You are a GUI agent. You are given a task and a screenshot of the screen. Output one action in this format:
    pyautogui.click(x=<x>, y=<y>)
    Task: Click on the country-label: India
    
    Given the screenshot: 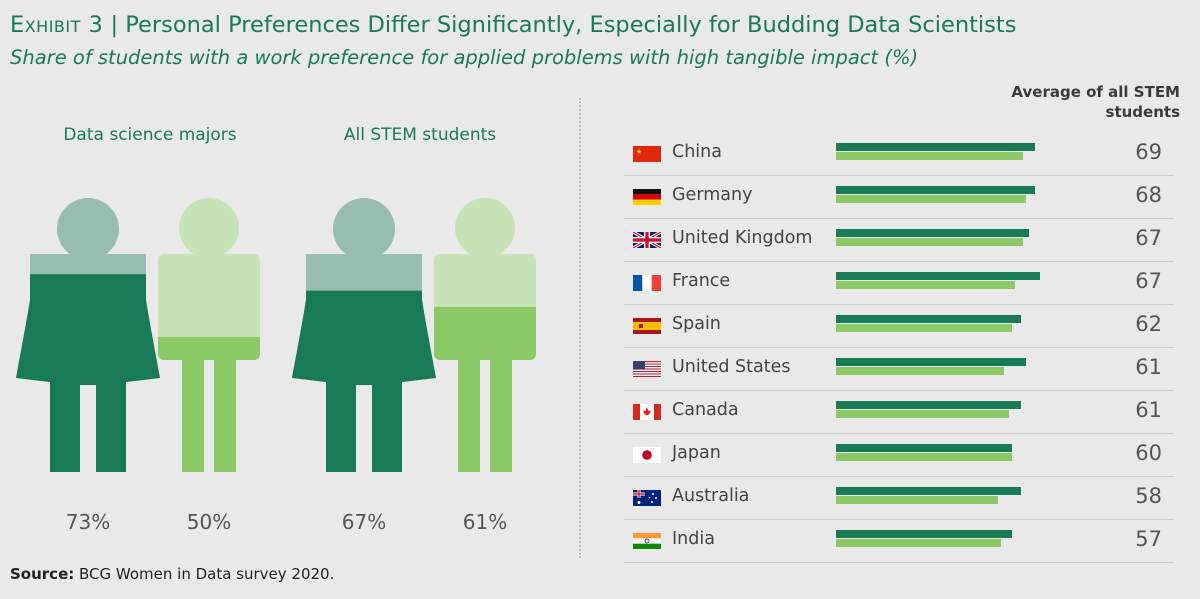 What is the action you would take?
    pyautogui.click(x=693, y=539)
    